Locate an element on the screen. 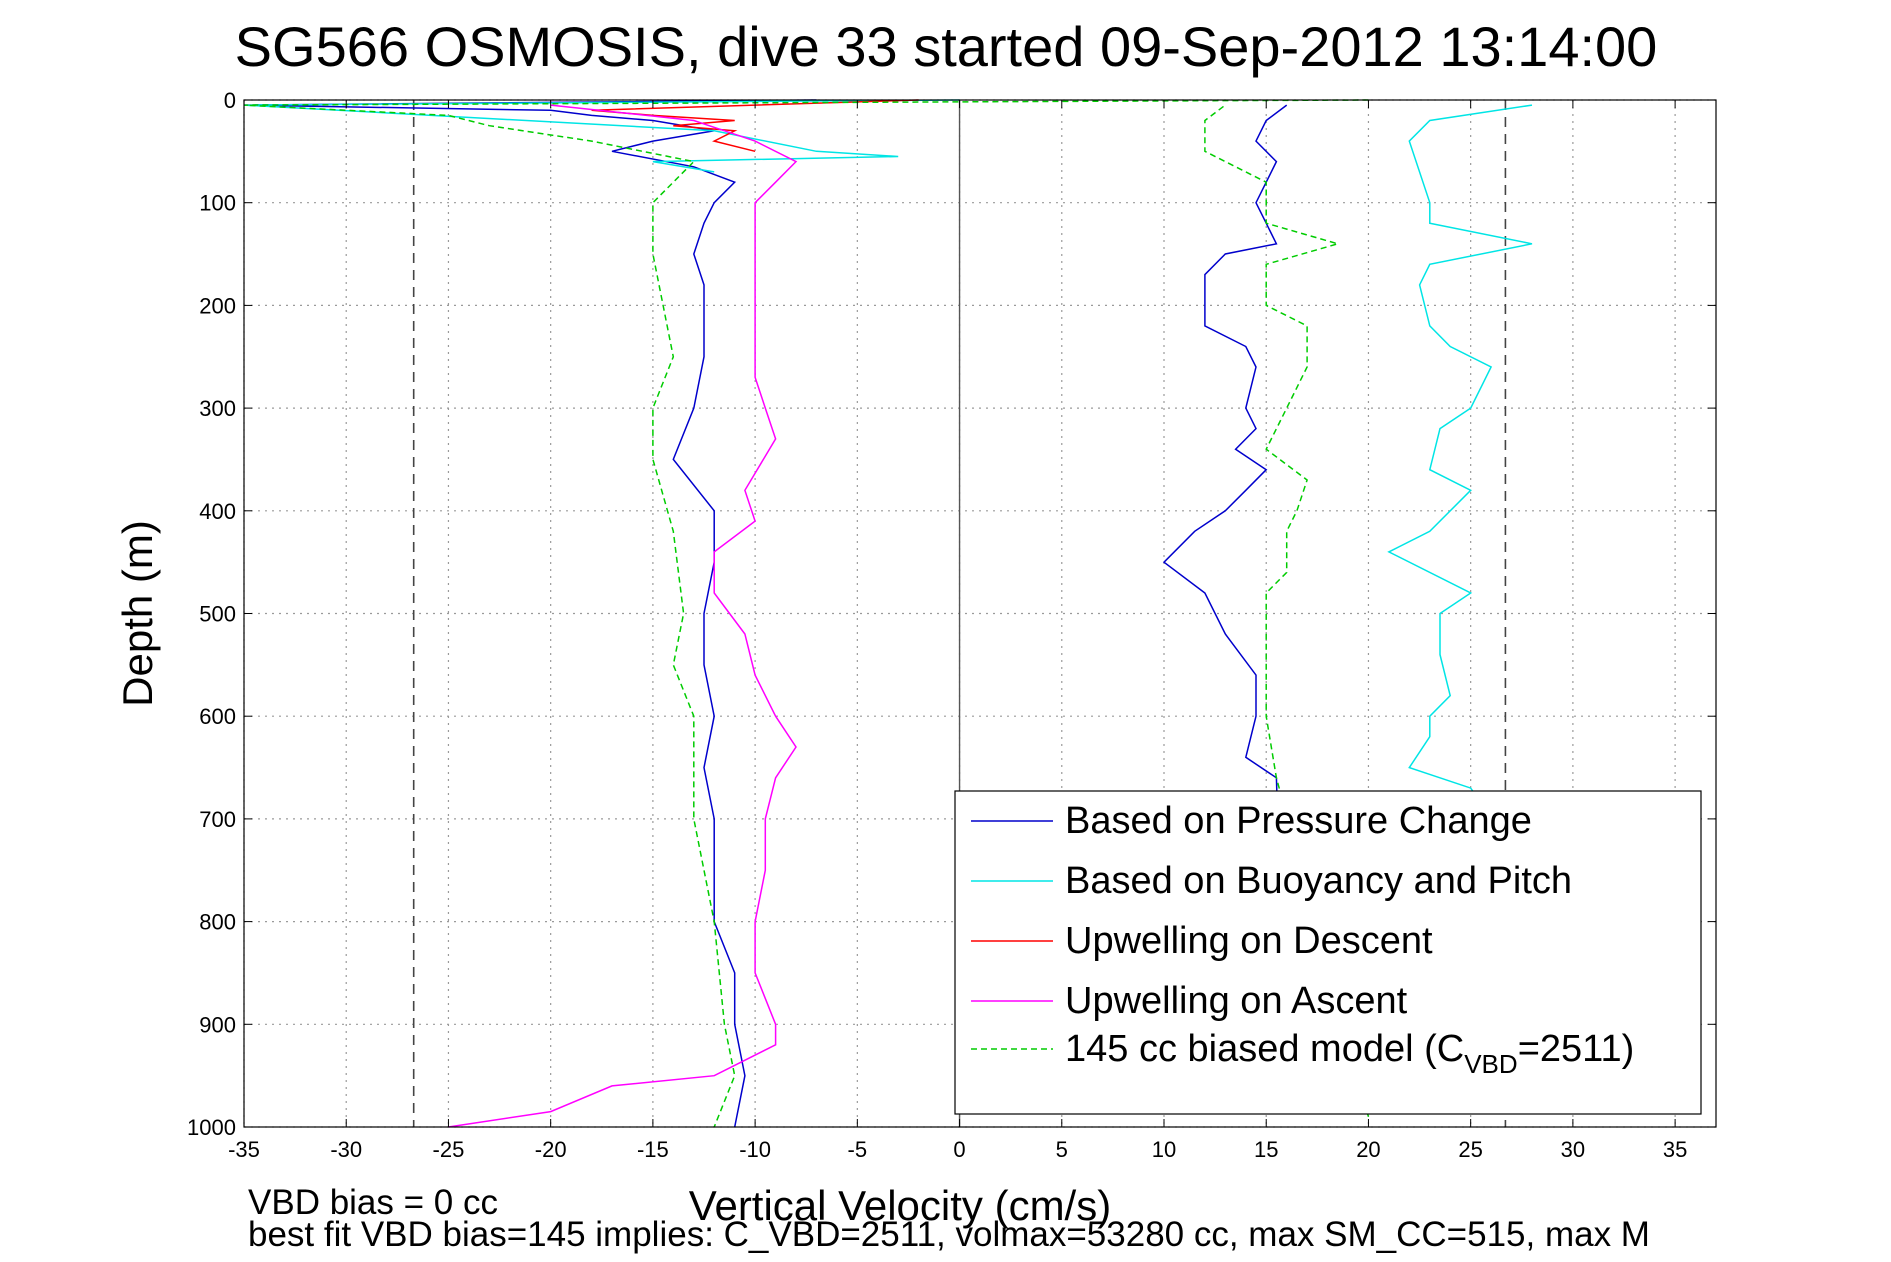 This screenshot has width=1891, height=1262. y-tick-label: 500 is located at coordinates (217, 614).